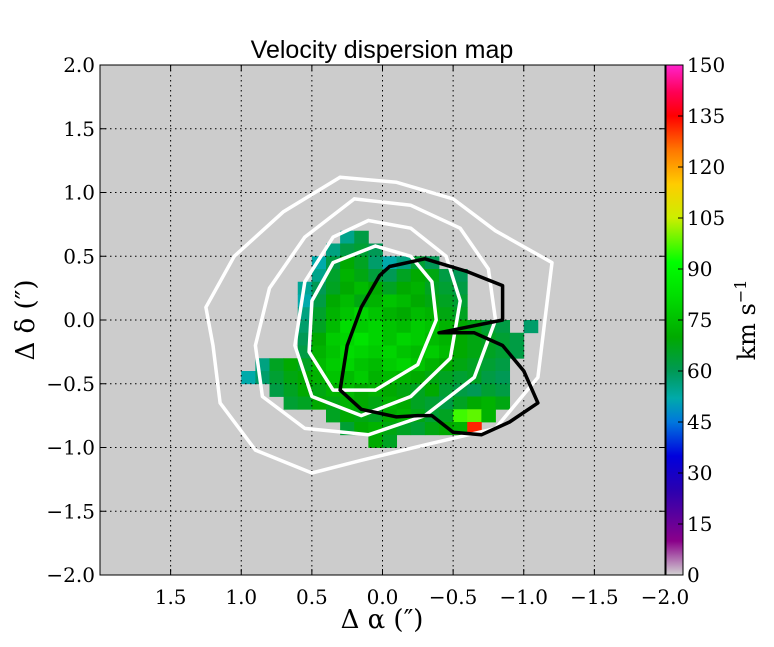 This screenshot has width=774, height=647. What do you see at coordinates (699, 473) in the screenshot?
I see `colorbar-tick-label: 30` at bounding box center [699, 473].